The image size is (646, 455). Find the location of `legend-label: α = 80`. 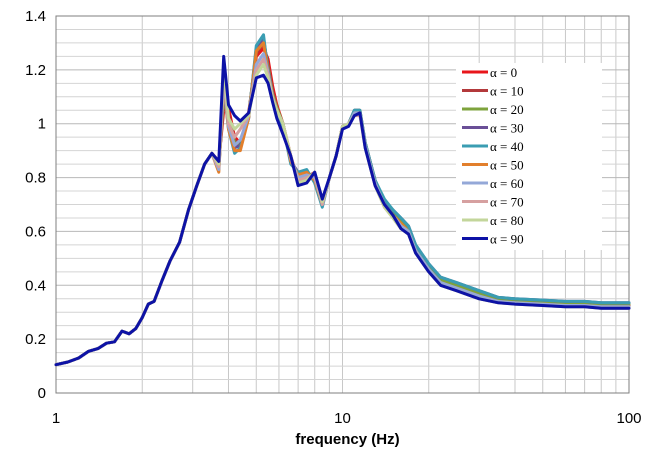

legend-label: α = 80 is located at coordinates (507, 220).